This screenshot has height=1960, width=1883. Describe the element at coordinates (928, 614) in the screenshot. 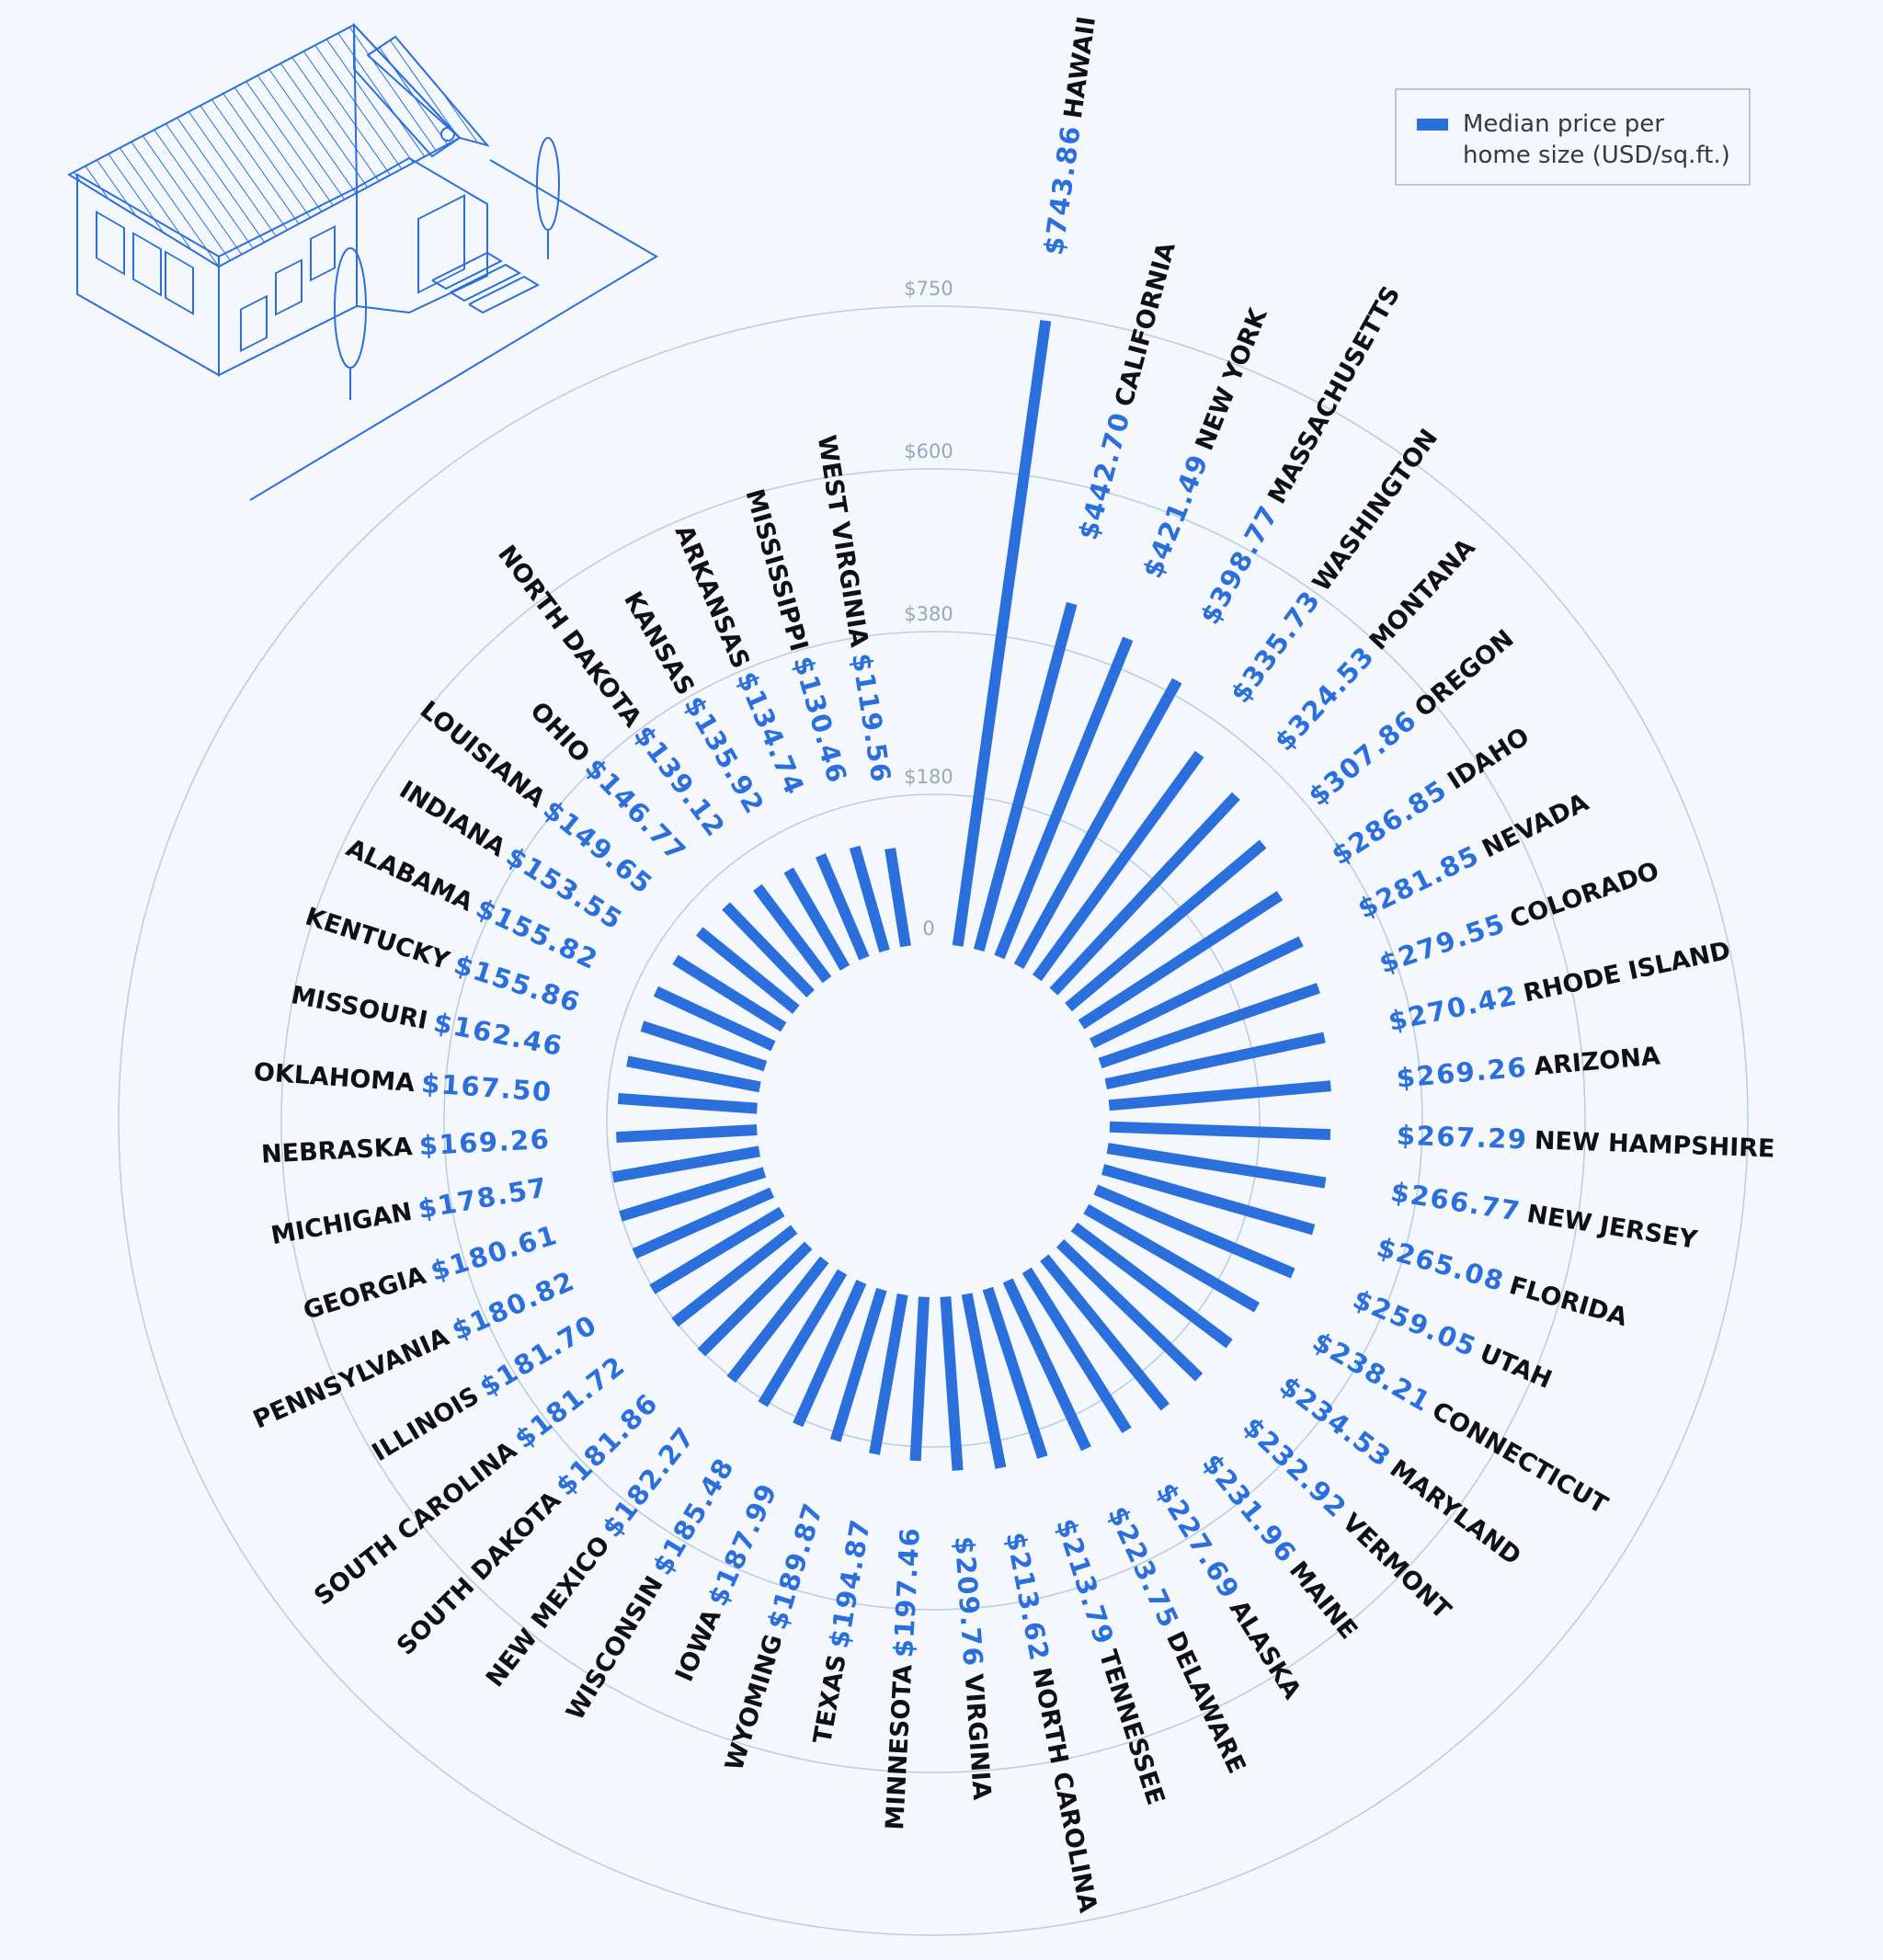

I see `tick-label: $380` at that location.